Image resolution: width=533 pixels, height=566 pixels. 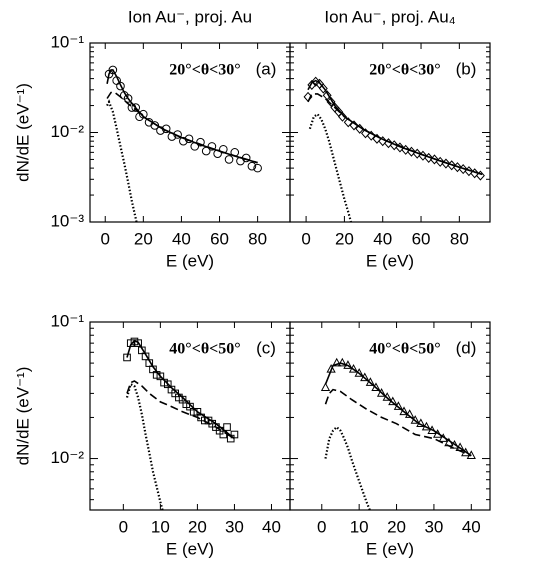 What do you see at coordinates (266, 347) in the screenshot?
I see `panel-label: (c)` at bounding box center [266, 347].